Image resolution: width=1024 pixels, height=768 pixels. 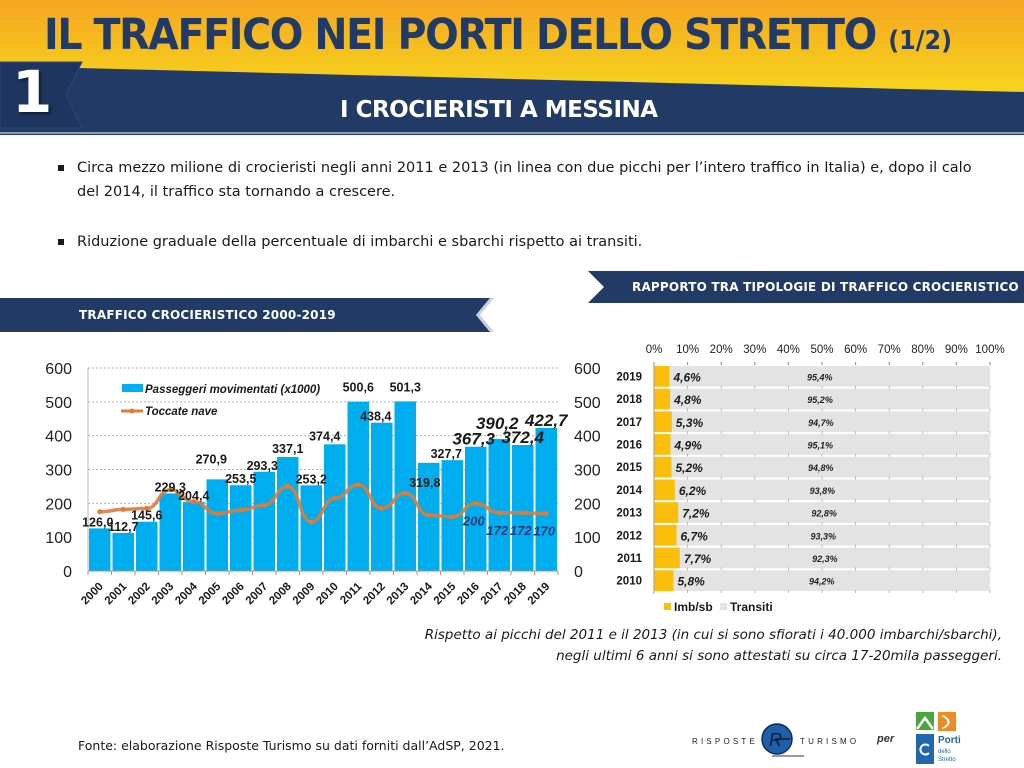 What do you see at coordinates (687, 445) in the screenshot?
I see `imb-sb-data-label: 4,9%` at bounding box center [687, 445].